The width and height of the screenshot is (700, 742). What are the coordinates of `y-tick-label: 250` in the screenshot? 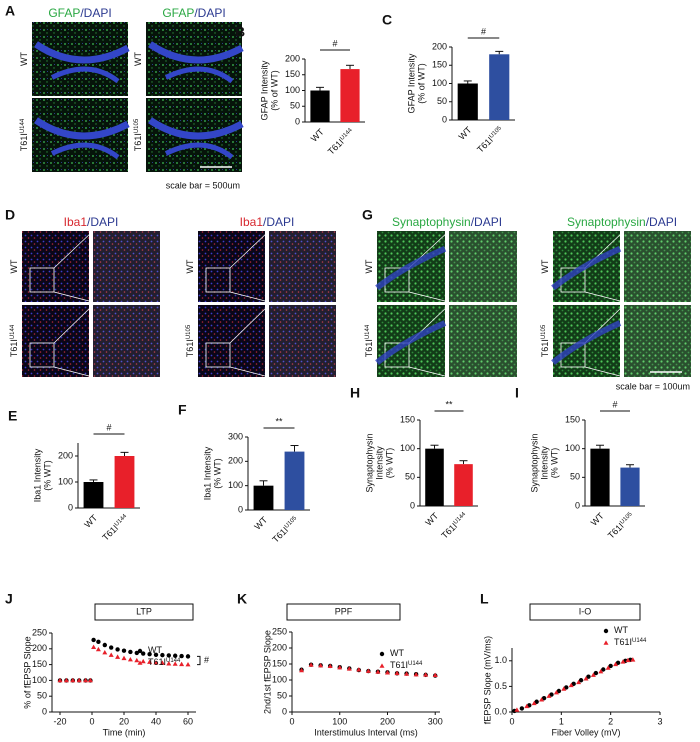 It's located at (39, 632).